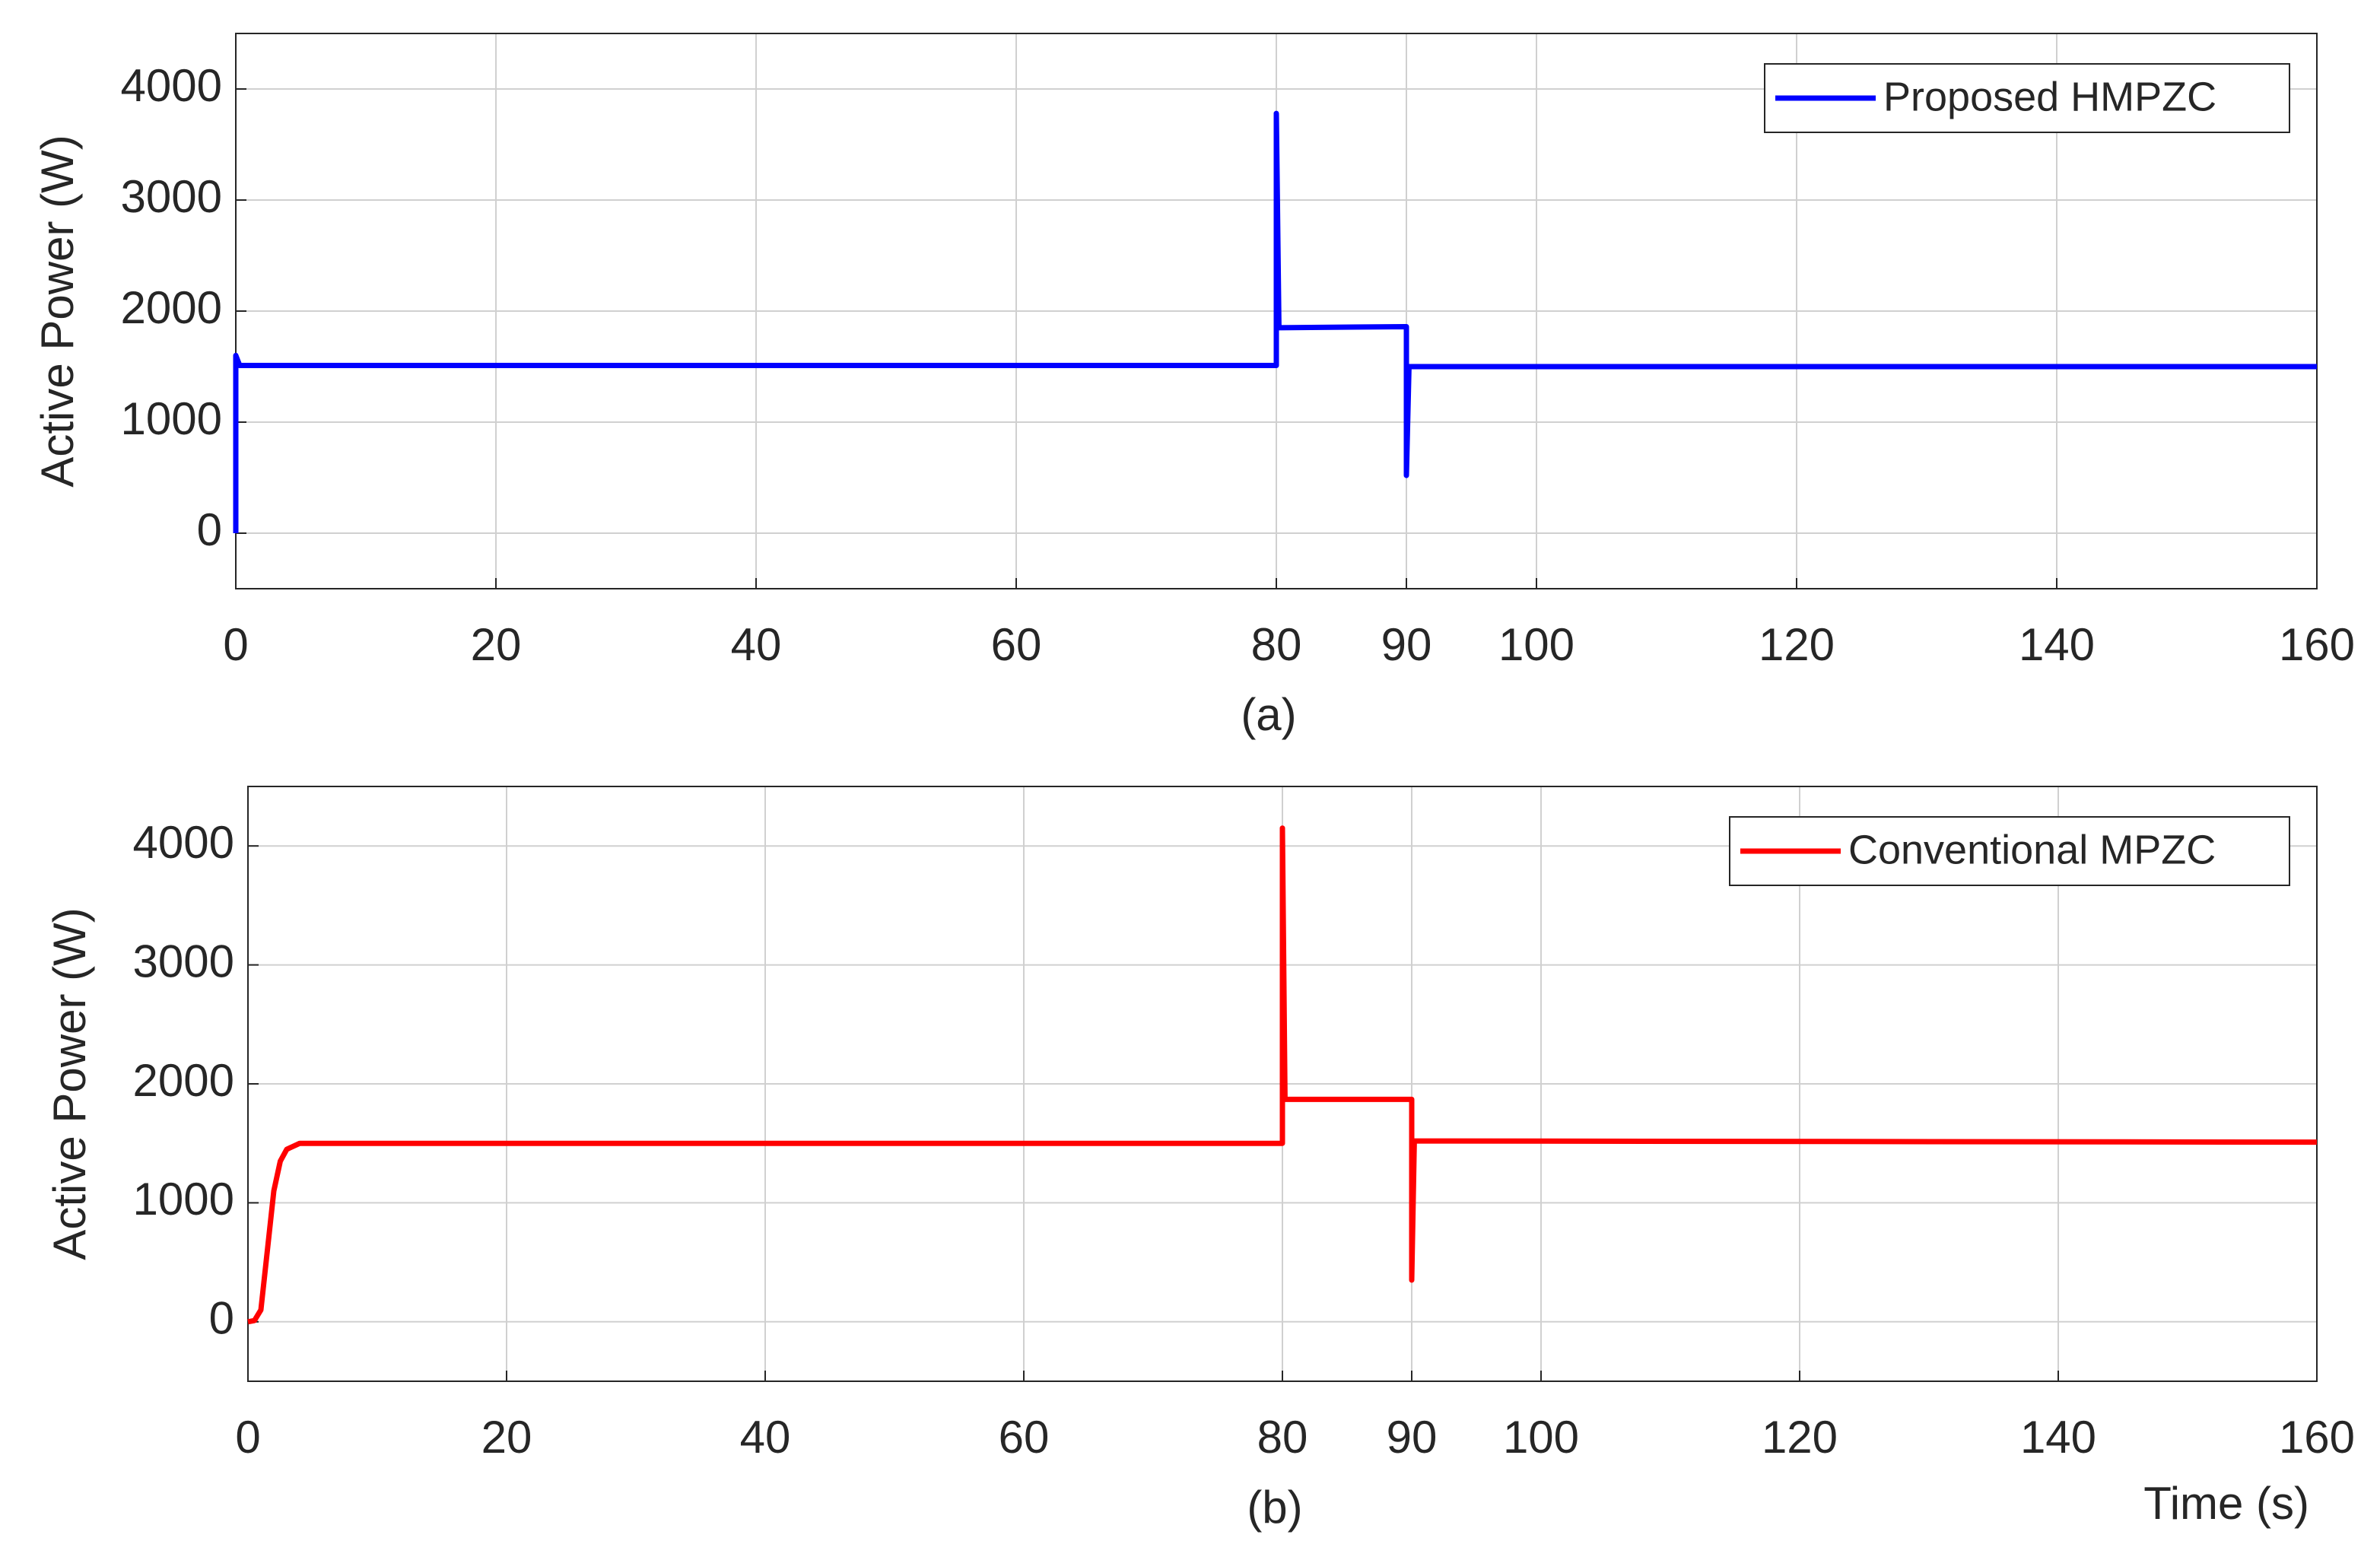 The image size is (2380, 1560). What do you see at coordinates (1274, 1507) in the screenshot?
I see `x-axis-label: (b)` at bounding box center [1274, 1507].